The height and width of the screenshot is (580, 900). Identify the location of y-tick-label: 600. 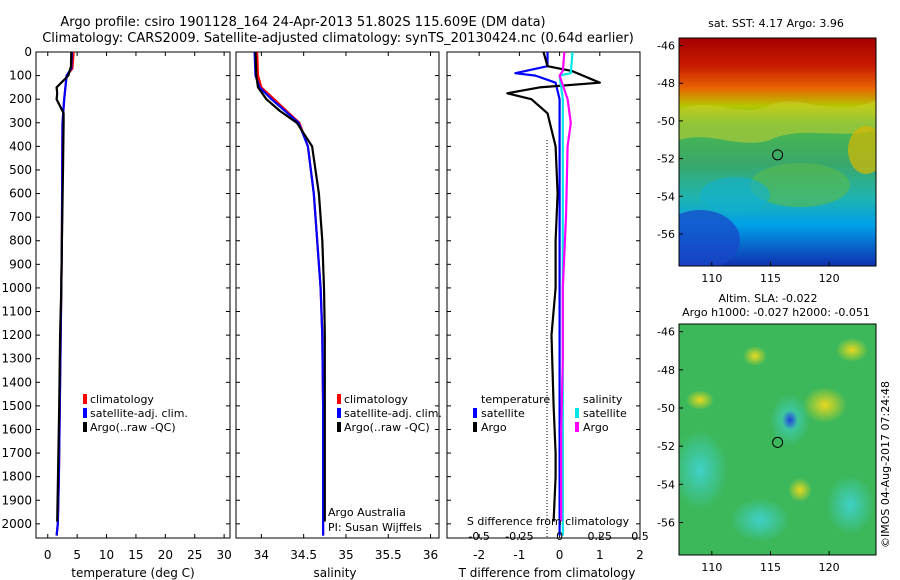
(20, 194).